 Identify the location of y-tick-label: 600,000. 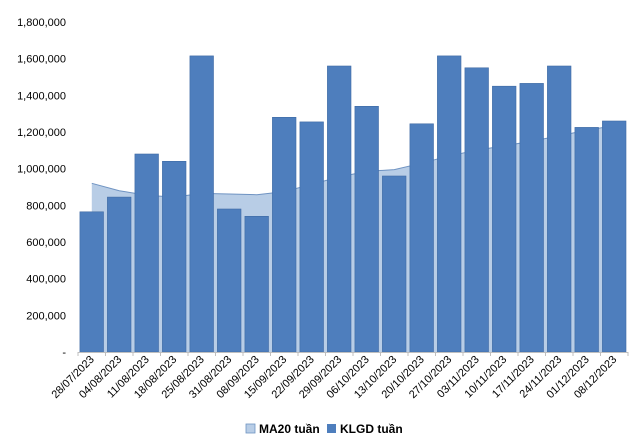
(46, 243).